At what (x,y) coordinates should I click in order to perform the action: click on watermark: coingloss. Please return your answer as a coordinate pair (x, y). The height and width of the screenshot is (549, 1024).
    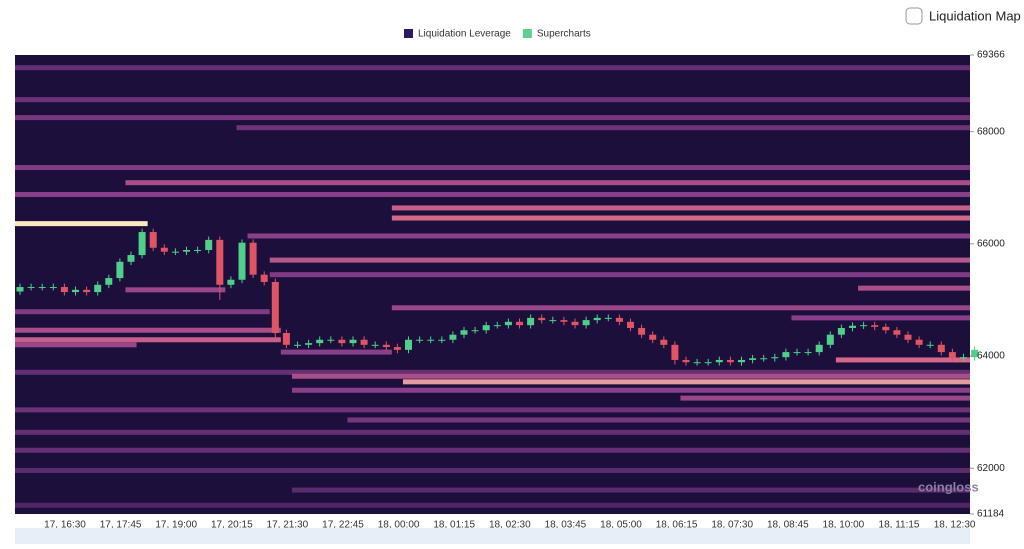
    Looking at the image, I should click on (948, 486).